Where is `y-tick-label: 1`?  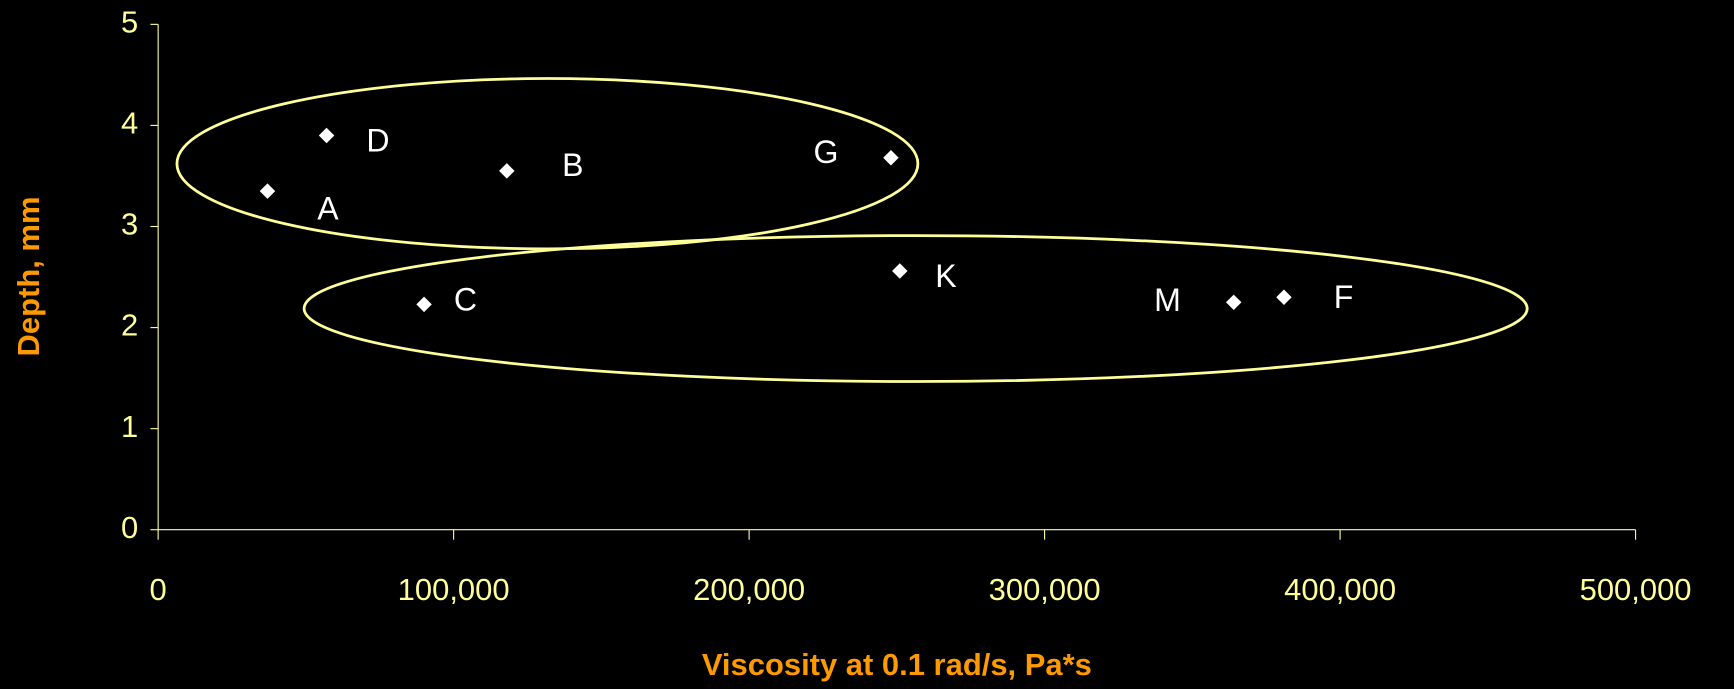
y-tick-label: 1 is located at coordinates (129, 426).